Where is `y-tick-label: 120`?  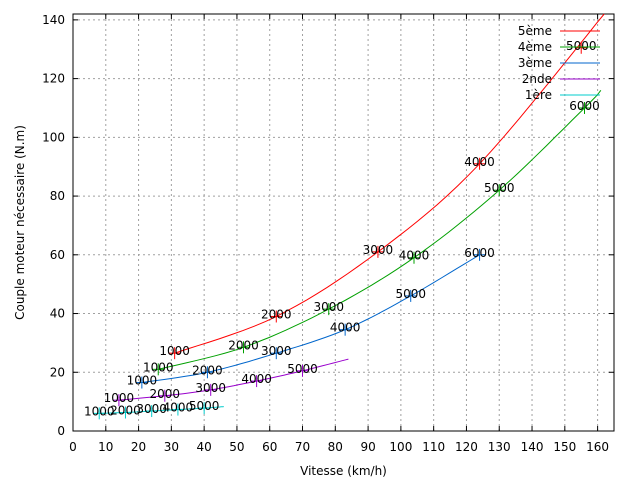
y-tick-label: 120 is located at coordinates (53, 79).